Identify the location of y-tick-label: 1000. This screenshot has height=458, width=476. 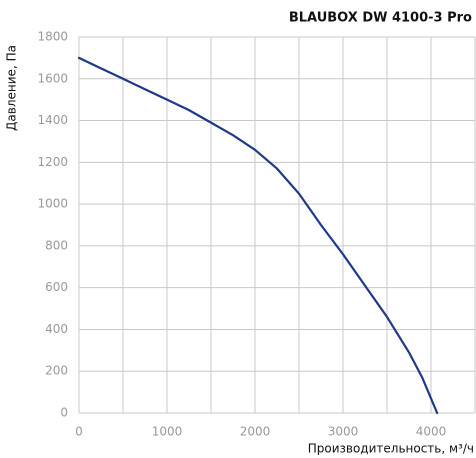
(52, 204).